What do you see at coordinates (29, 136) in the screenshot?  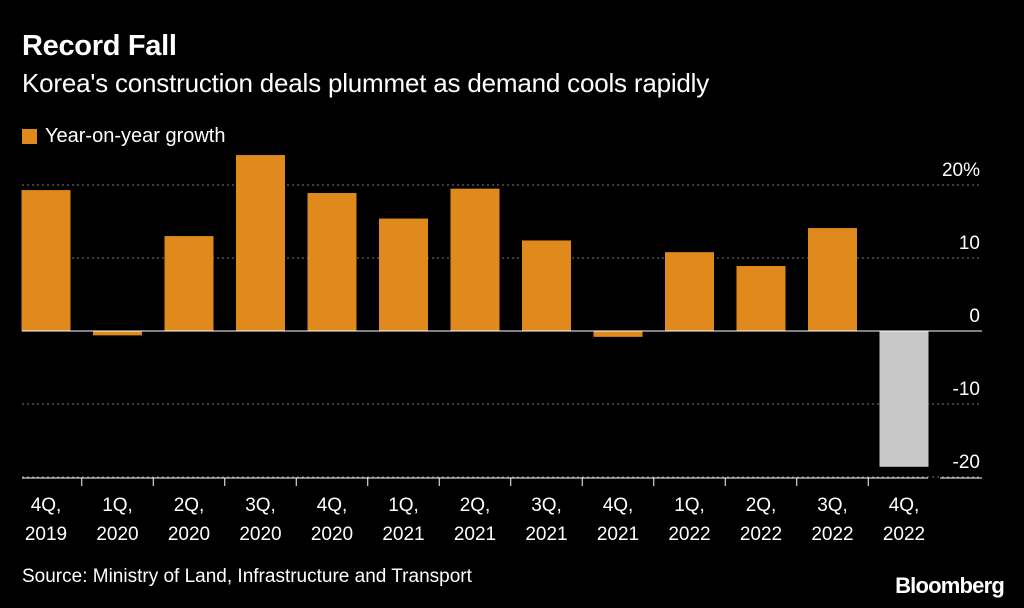 I see `legend-swatch` at bounding box center [29, 136].